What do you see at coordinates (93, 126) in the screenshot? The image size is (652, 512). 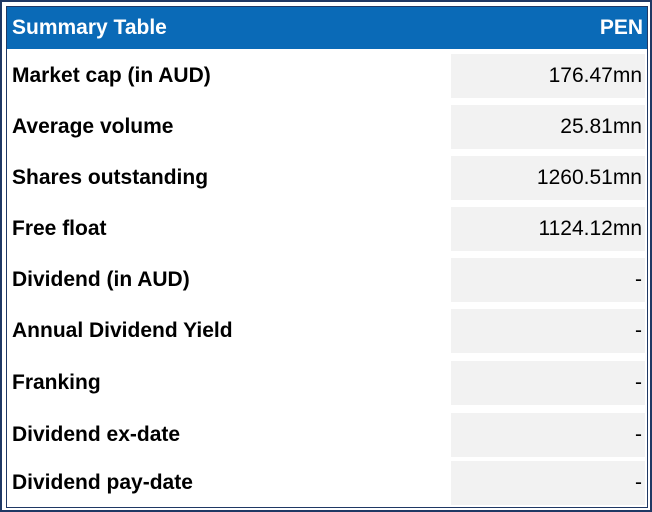 I see `row-label: Average volume` at bounding box center [93, 126].